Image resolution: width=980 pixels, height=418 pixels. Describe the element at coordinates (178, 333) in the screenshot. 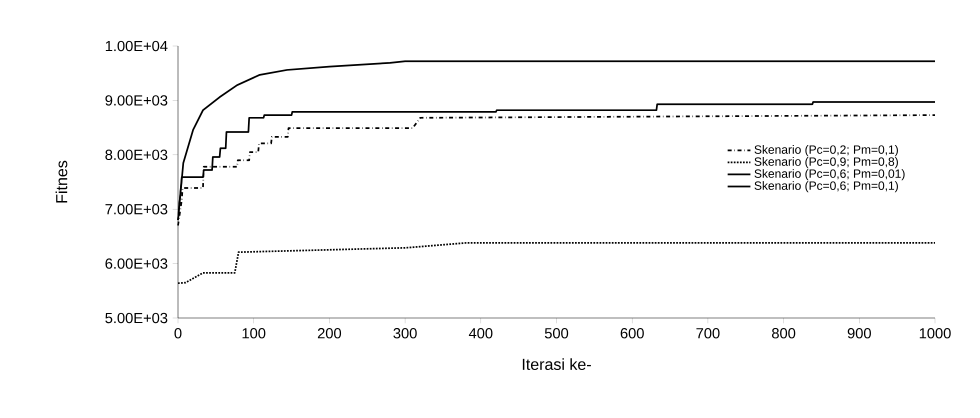

I see `x-tick-label: 0` at that location.